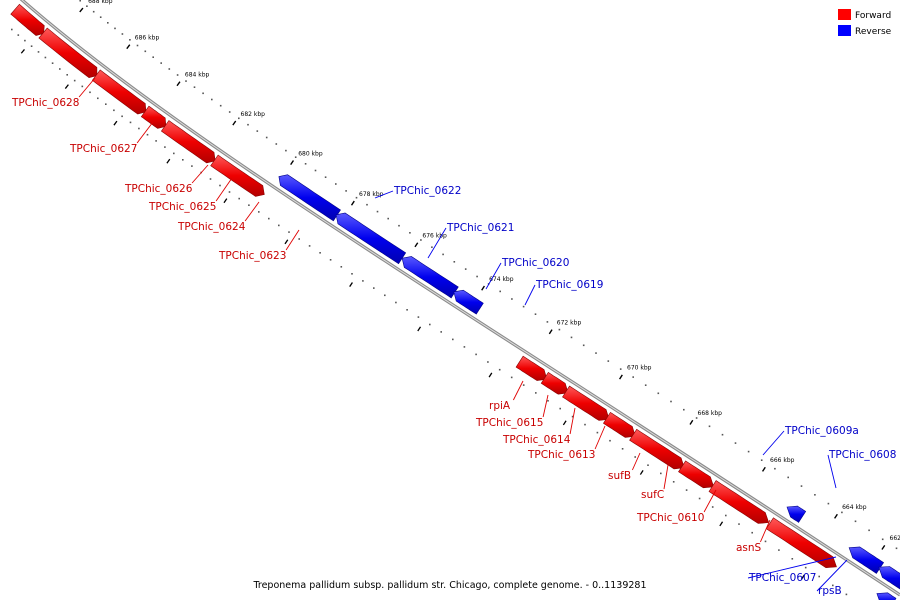 The height and width of the screenshot is (600, 900). Describe the element at coordinates (147, 38) in the screenshot. I see `scale-tick-label: 686 kbp` at that location.